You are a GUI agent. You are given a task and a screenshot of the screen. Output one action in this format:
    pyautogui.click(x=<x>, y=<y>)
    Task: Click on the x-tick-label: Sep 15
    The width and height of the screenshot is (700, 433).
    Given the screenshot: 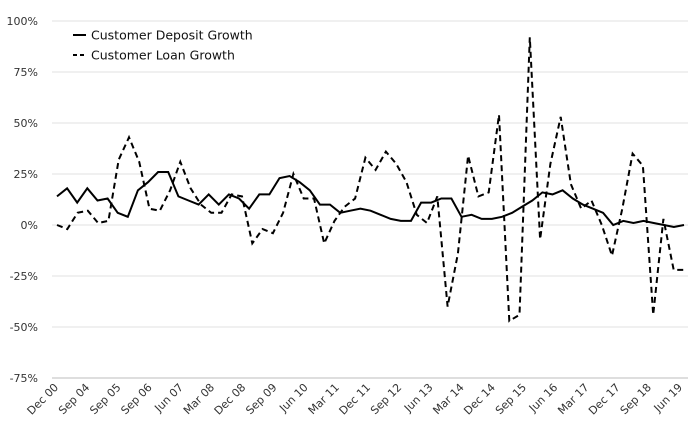 What is the action you would take?
    pyautogui.click(x=511, y=399)
    